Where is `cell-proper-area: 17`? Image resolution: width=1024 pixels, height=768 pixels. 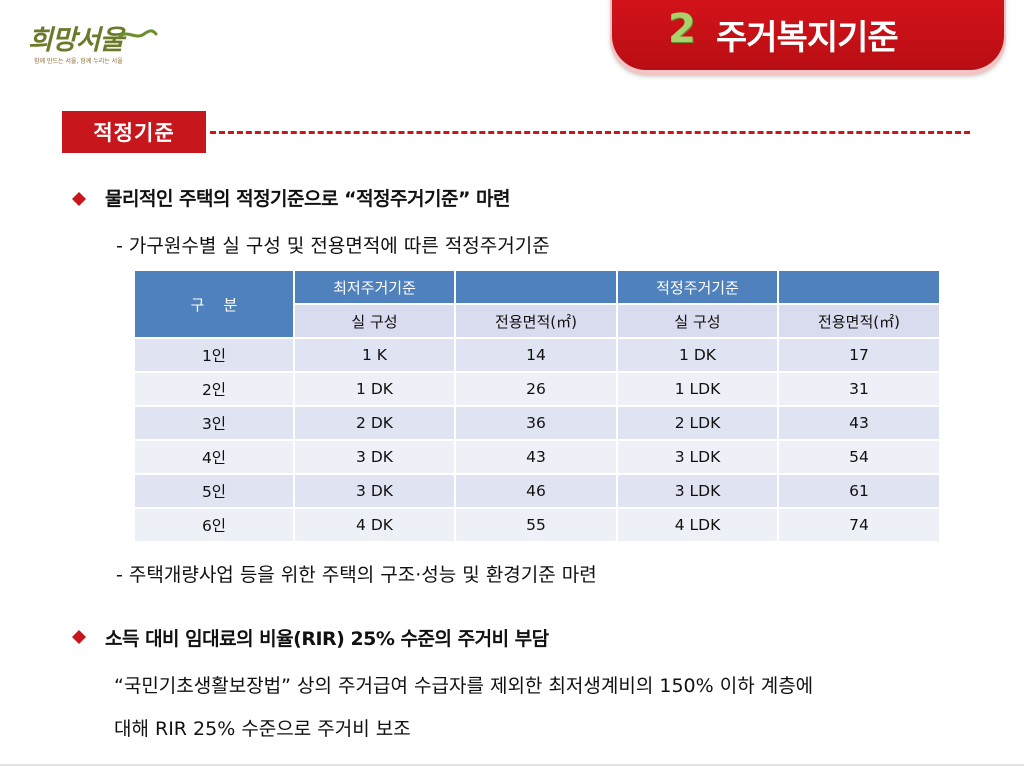 cell-proper-area: 17 is located at coordinates (859, 355).